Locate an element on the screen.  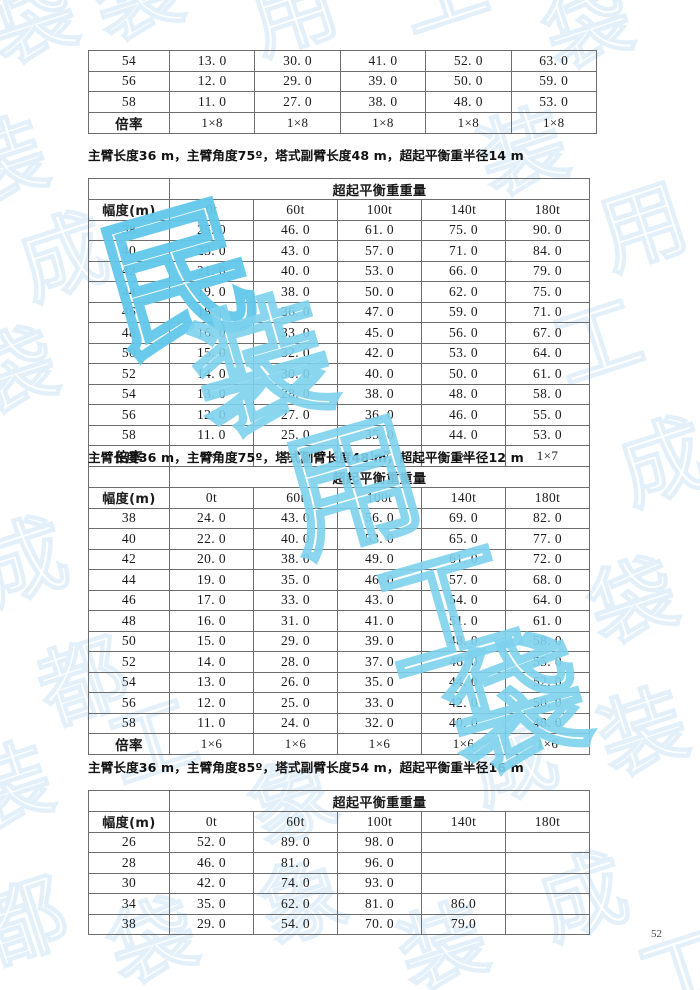
table-row: 44 19. 0 38. 0 50. 0 62. 0 75. 0 is located at coordinates (339, 292).